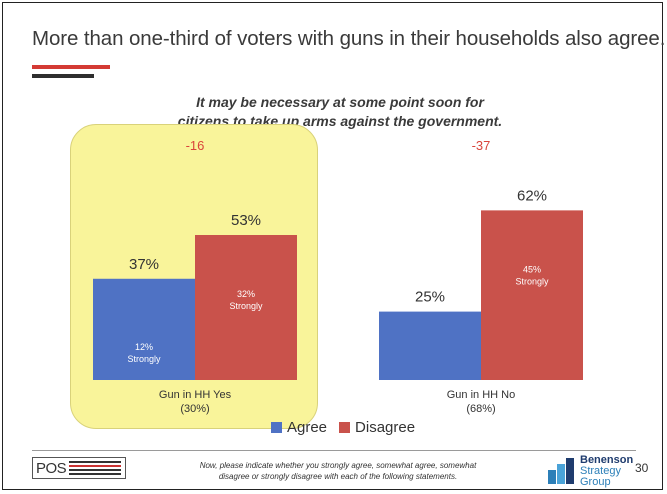 Image resolution: width=667 pixels, height=494 pixels. I want to click on pos-logo: POS, so click(79, 468).